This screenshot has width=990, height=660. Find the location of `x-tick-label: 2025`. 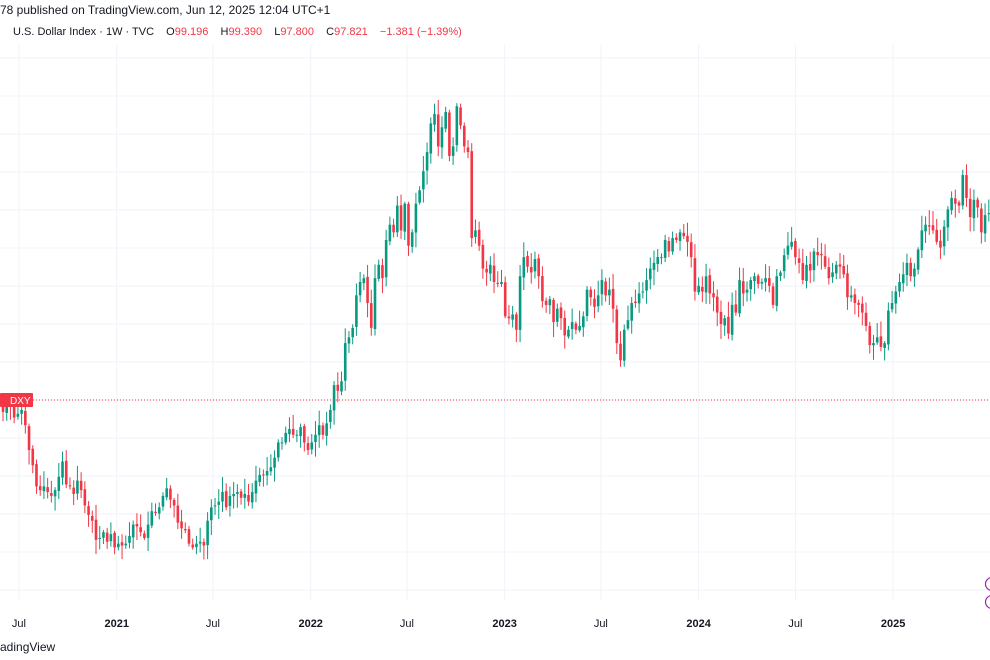

x-tick-label: 2025 is located at coordinates (893, 624).